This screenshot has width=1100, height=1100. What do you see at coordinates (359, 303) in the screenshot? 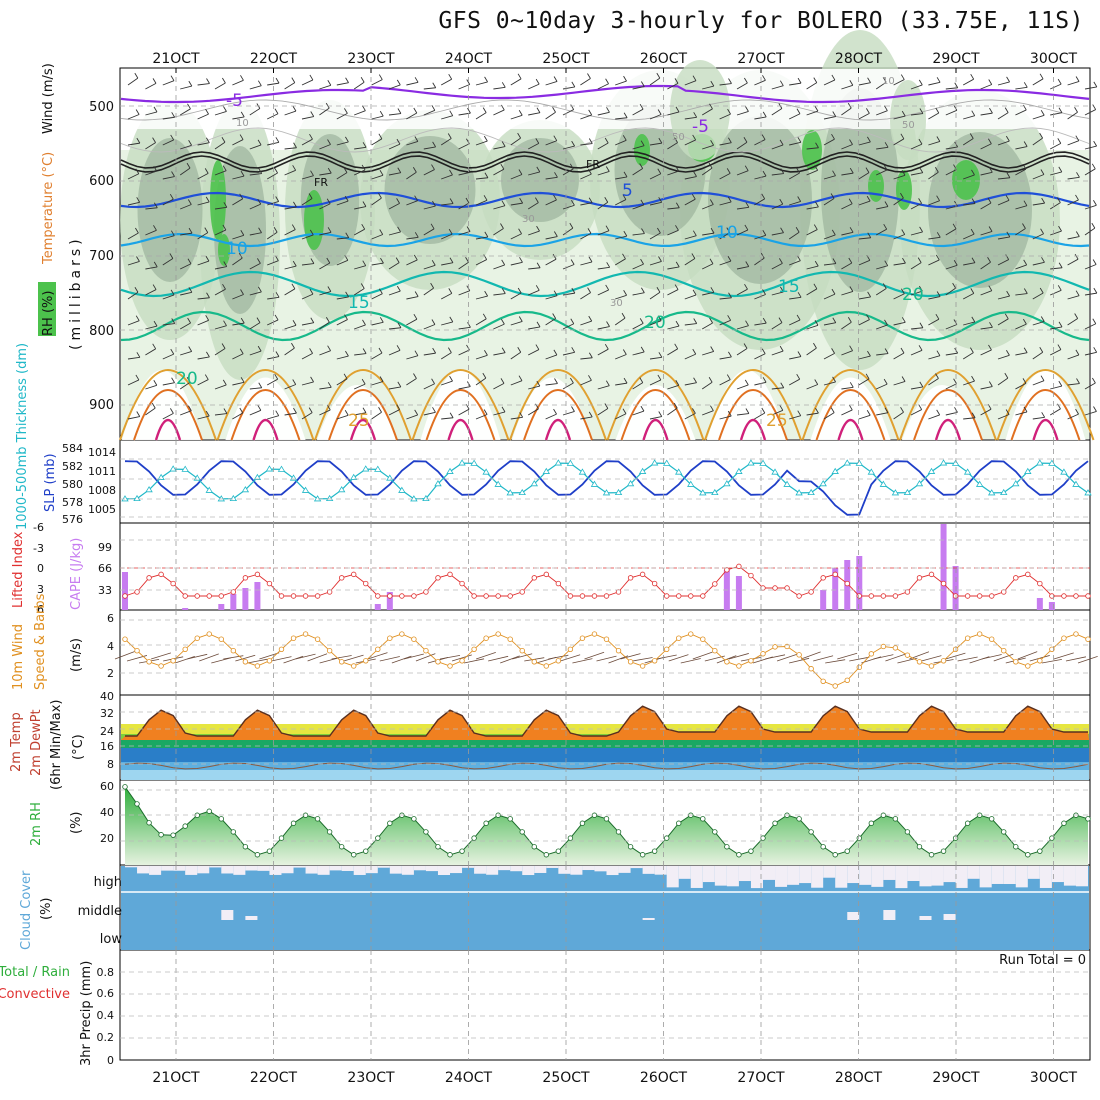
I see `contour-label: 15` at bounding box center [359, 303].